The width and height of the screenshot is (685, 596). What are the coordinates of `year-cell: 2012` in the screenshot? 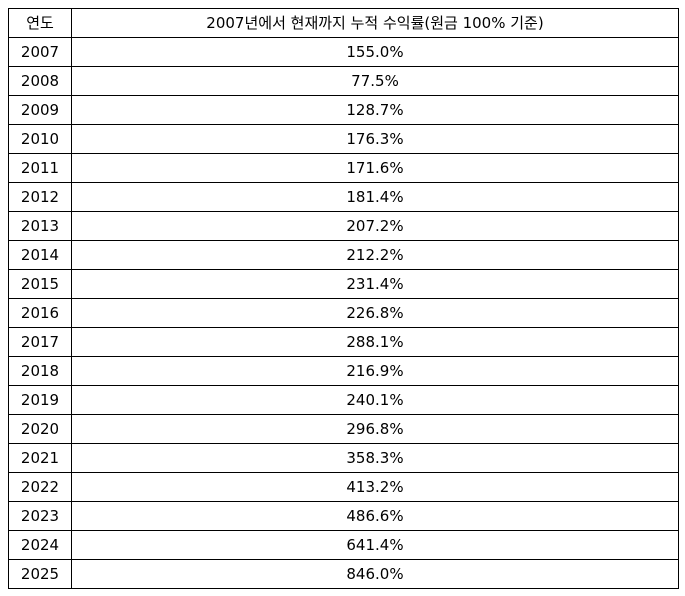 It's located at (40, 197).